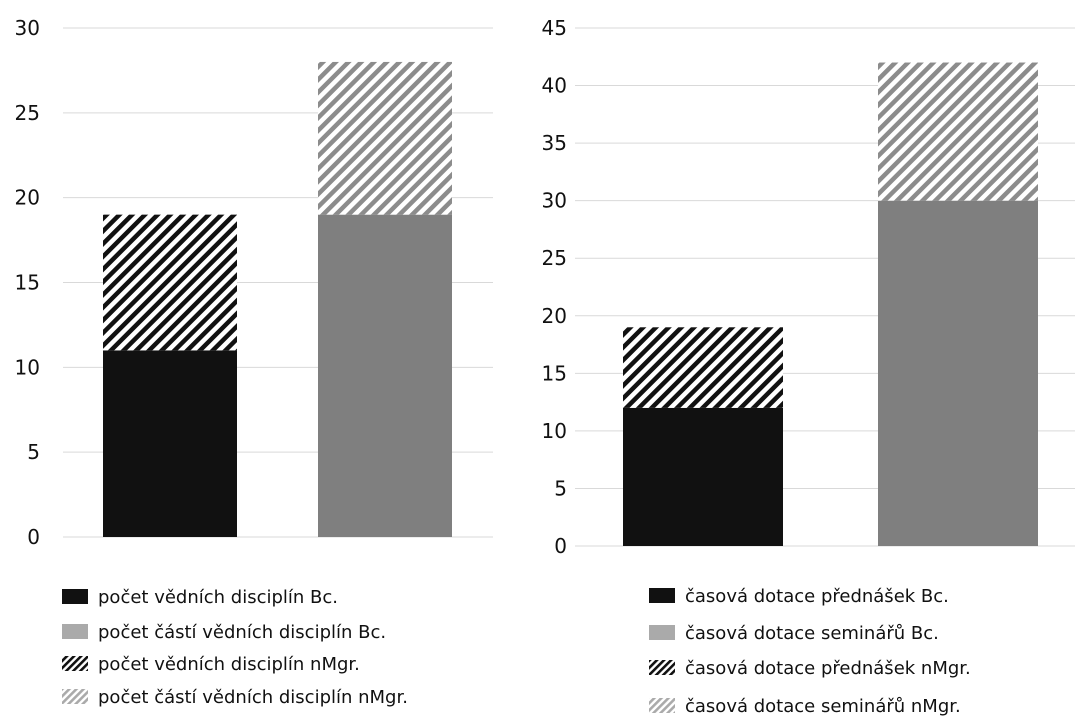  Describe the element at coordinates (242, 632) in the screenshot. I see `legend-label-1: počet částí vědních disciplín Bc.` at that location.